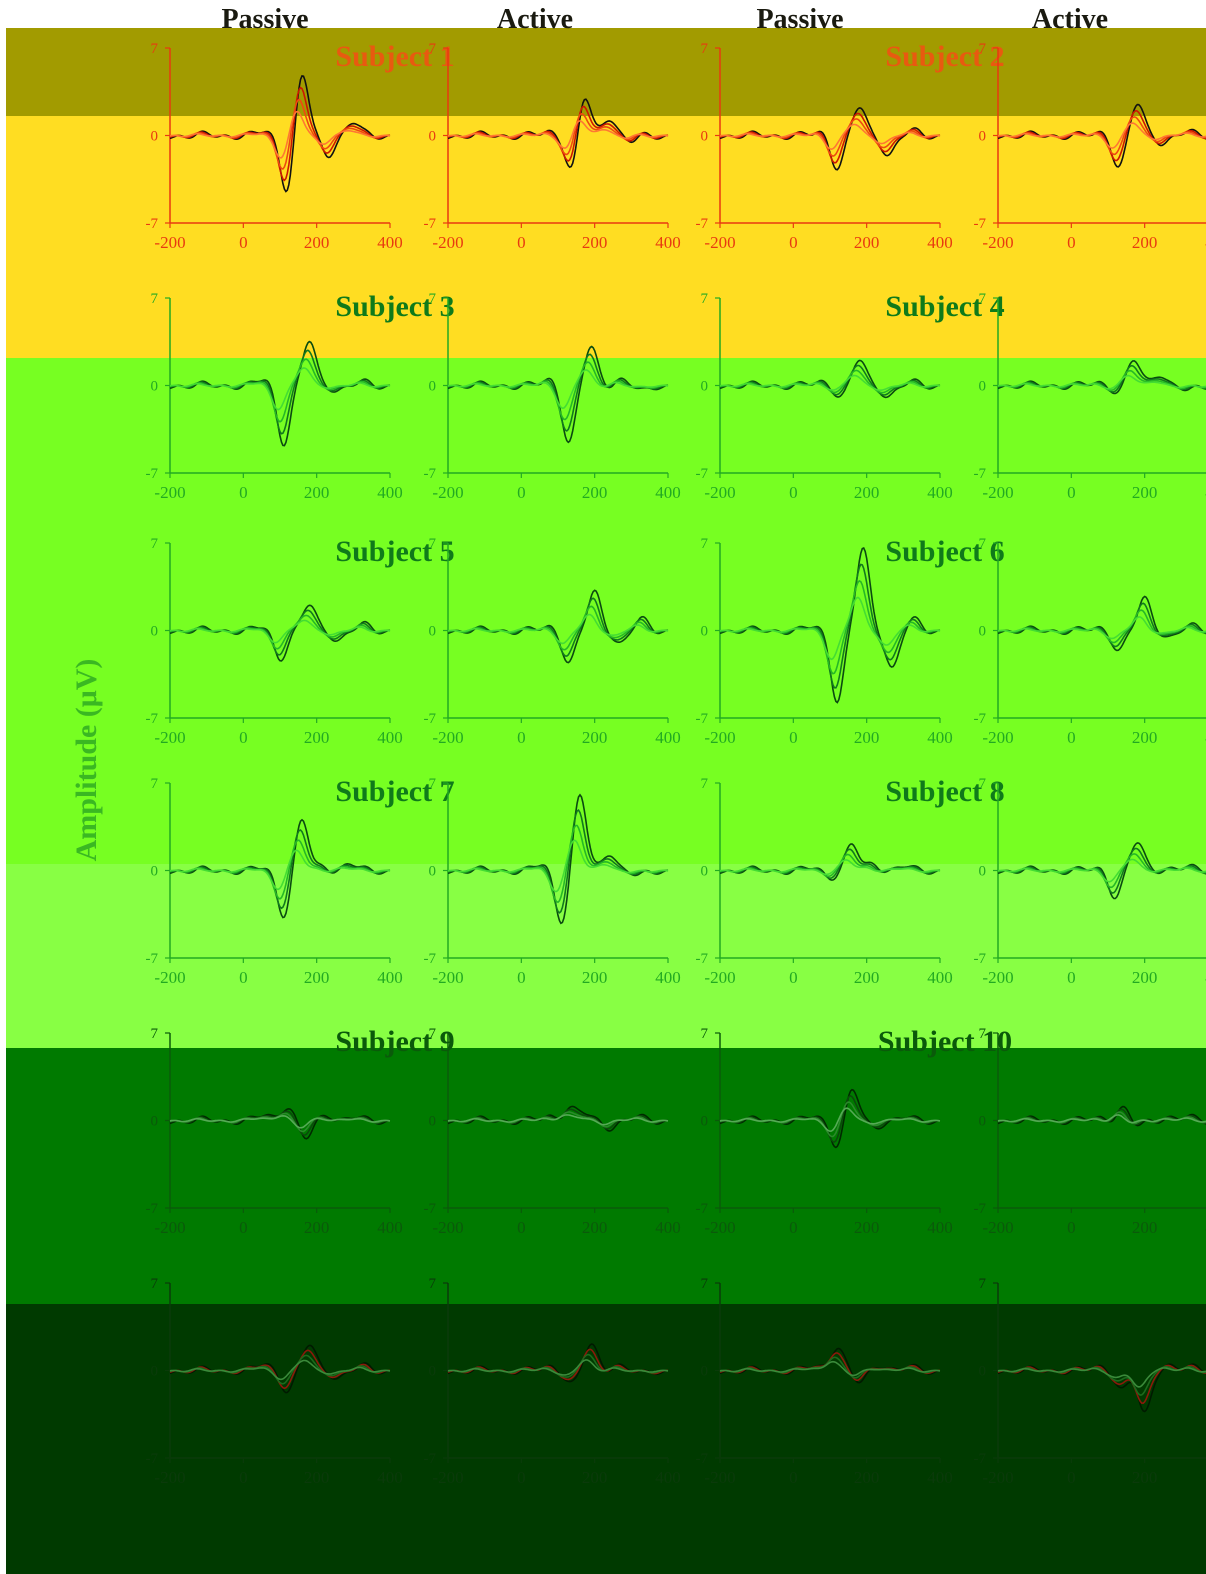 This screenshot has width=1206, height=1574. Describe the element at coordinates (413, 1381) in the screenshot. I see `subject-panel: -707-2000200400-707-2000200400` at that location.